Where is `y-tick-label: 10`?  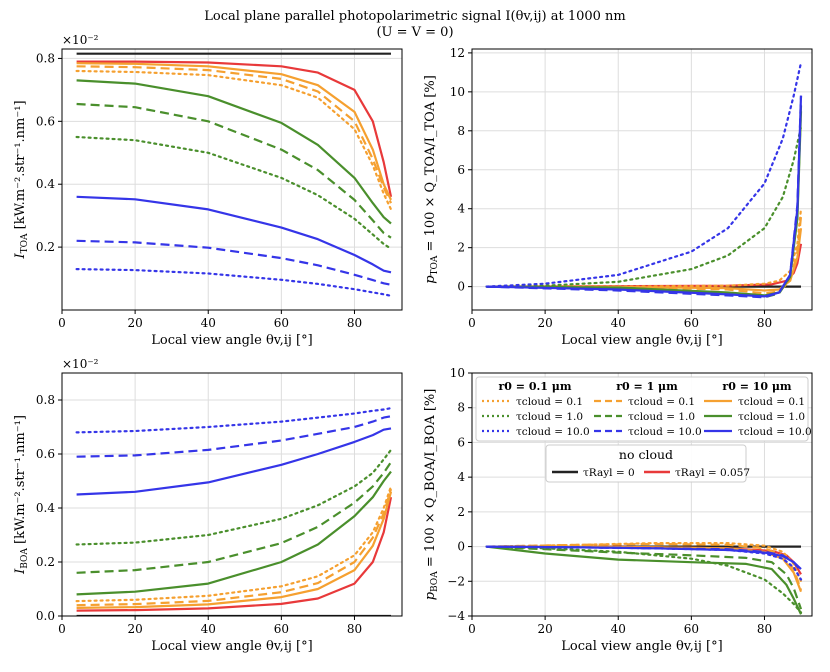 y-tick-label: 10 is located at coordinates (457, 373).